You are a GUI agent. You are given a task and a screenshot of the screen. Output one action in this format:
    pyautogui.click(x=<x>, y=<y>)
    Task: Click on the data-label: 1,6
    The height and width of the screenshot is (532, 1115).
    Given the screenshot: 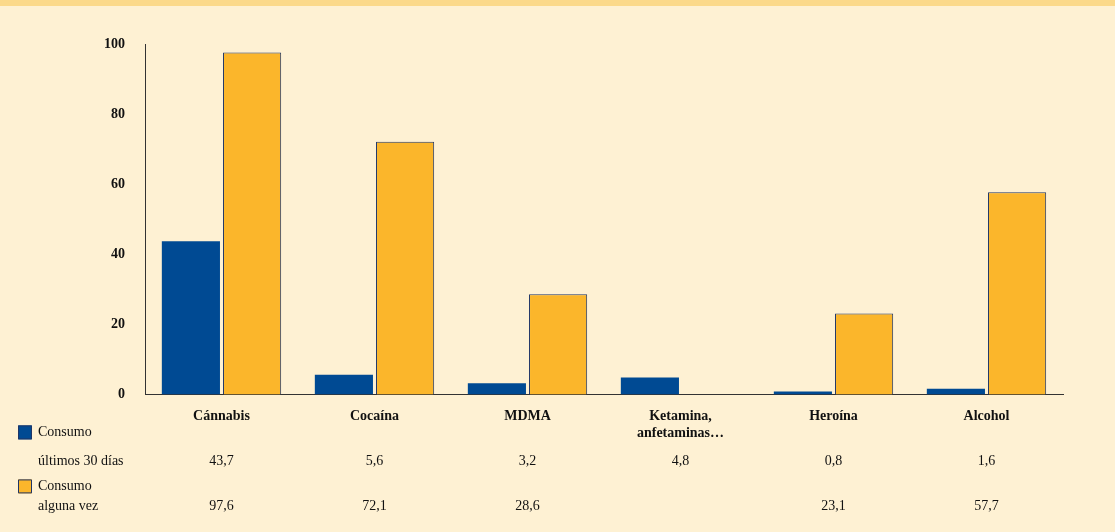 What is the action you would take?
    pyautogui.click(x=986, y=461)
    